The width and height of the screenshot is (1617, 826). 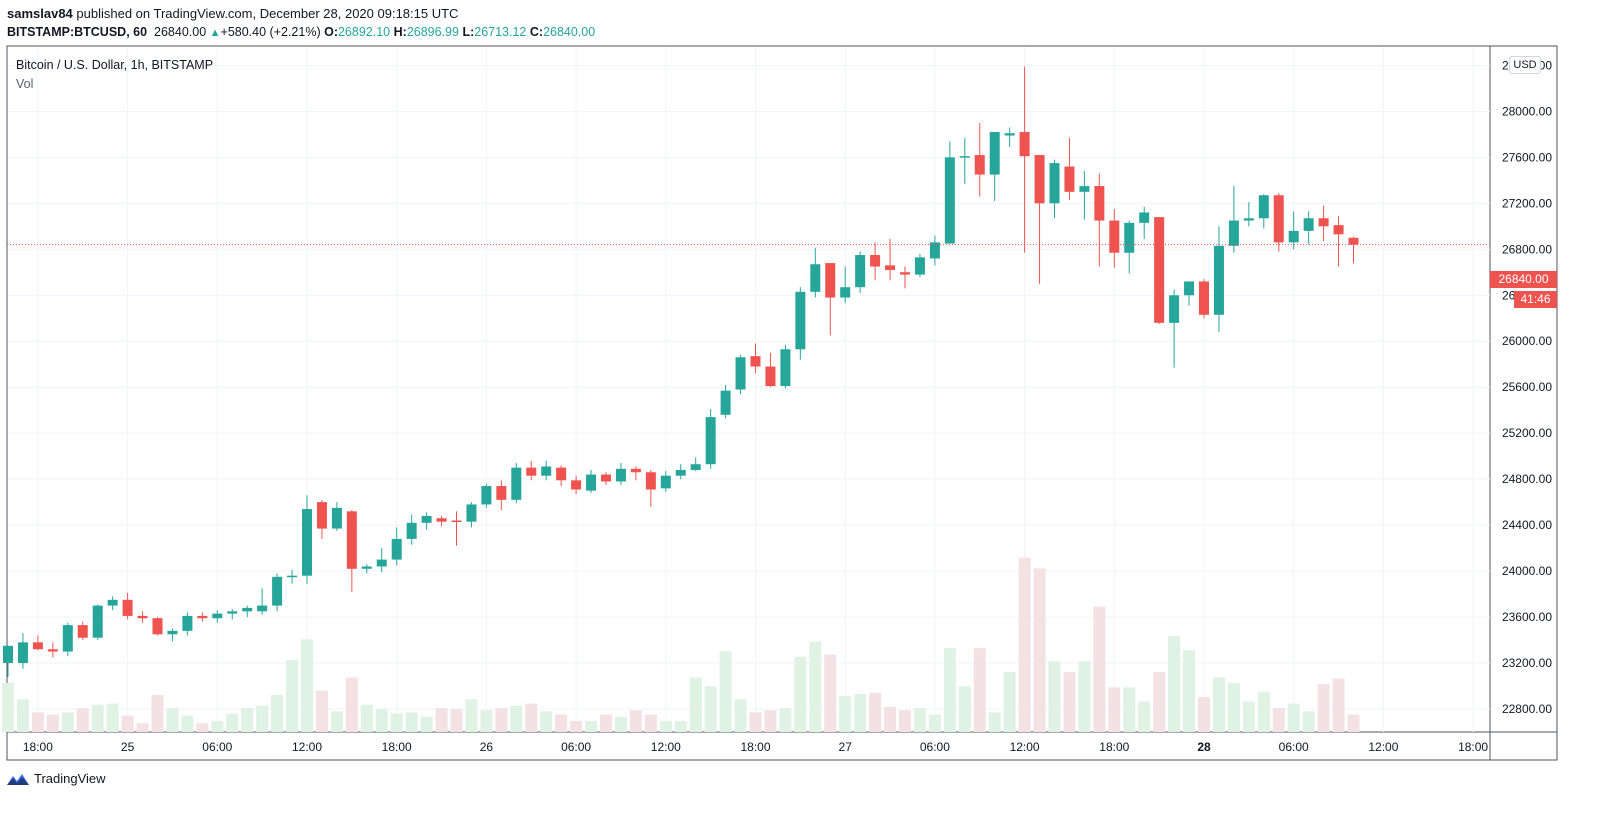 I want to click on last-price-tag: 26840.00, so click(x=1523, y=279).